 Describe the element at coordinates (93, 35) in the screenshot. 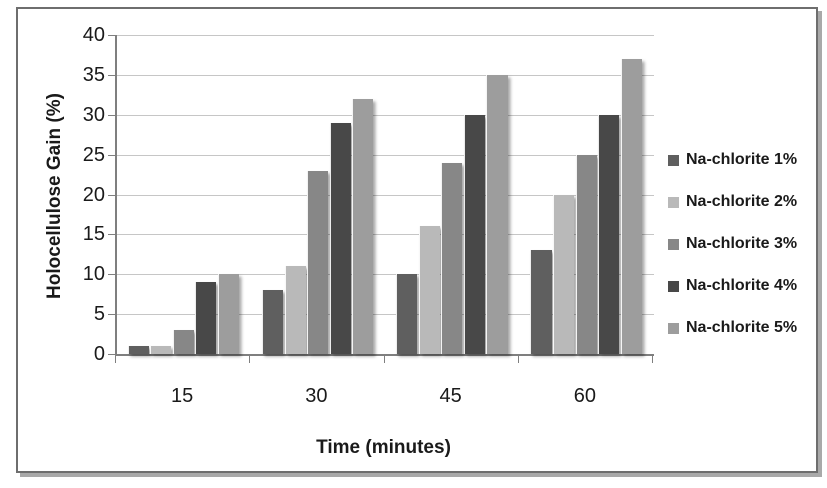

I see `y-tick-label: 40` at that location.